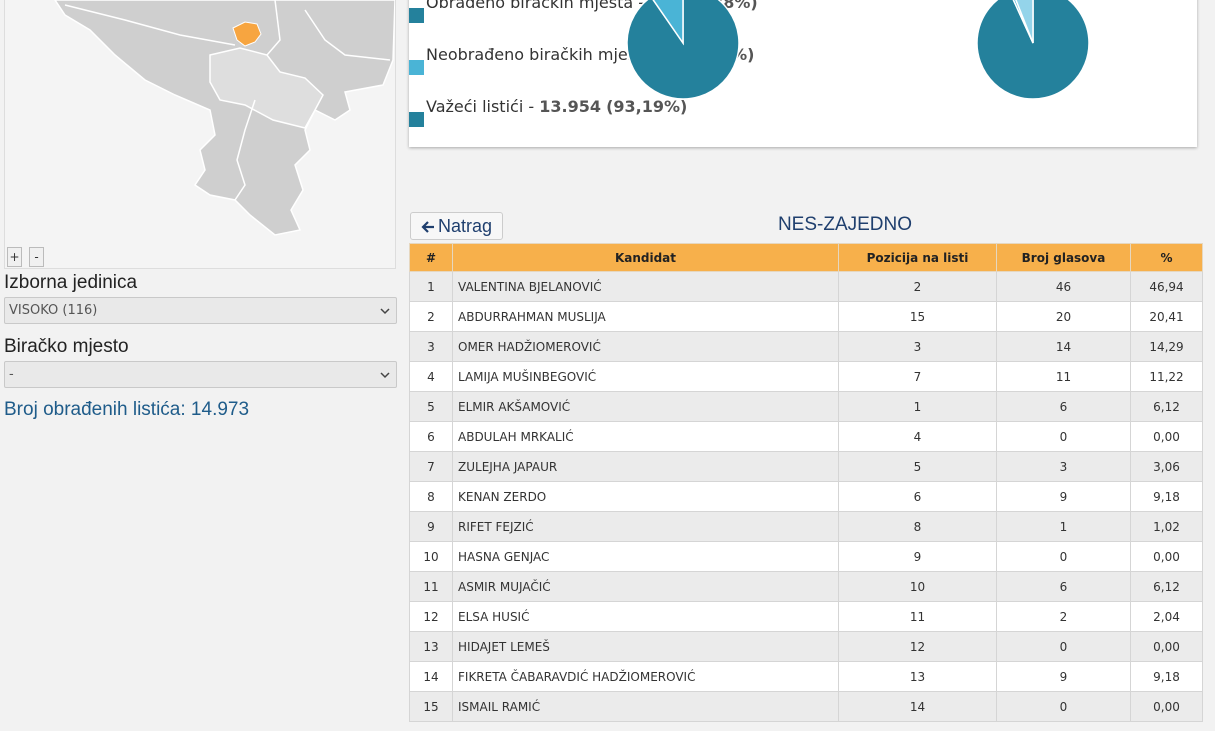 This screenshot has height=731, width=1215. Describe the element at coordinates (1166, 286) in the screenshot. I see `table-cell: 46,94` at that location.